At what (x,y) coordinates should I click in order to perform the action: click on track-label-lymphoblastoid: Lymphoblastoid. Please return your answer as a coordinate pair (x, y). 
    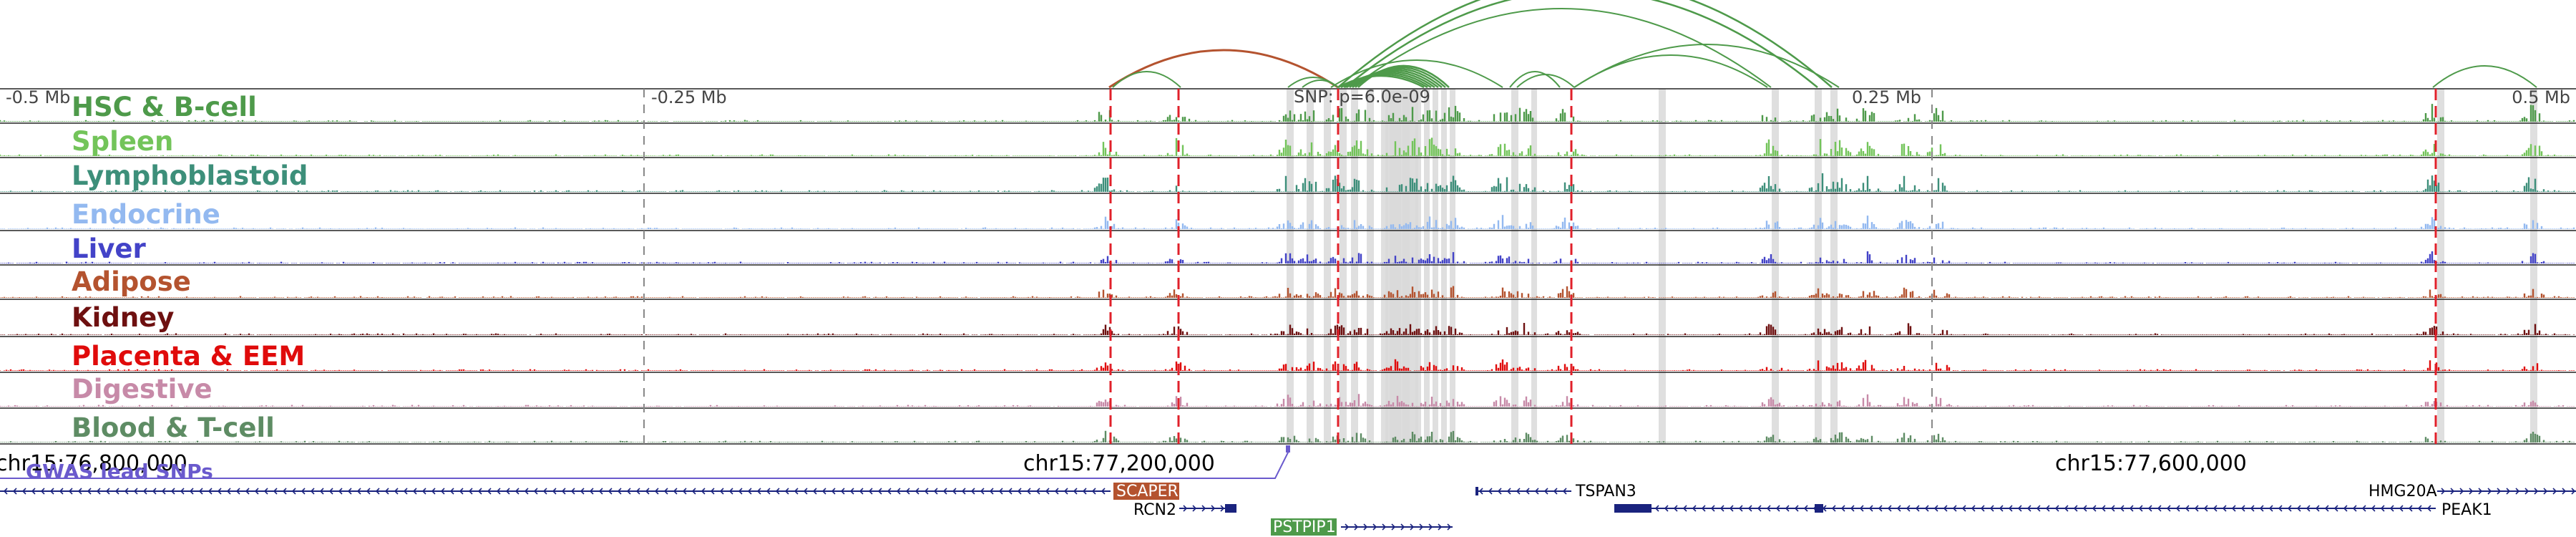
    Looking at the image, I should click on (190, 175).